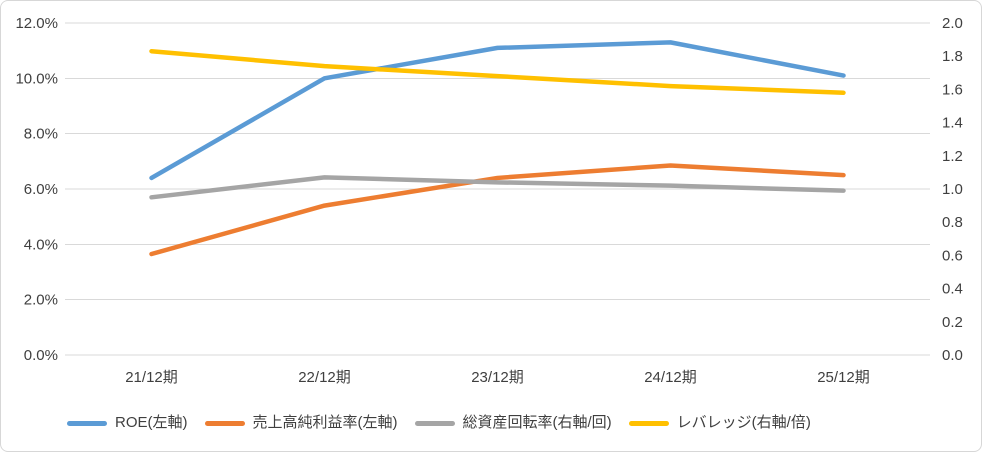  What do you see at coordinates (743, 422) in the screenshot?
I see `legend-label: レバレッジ(右軸/倍)` at bounding box center [743, 422].